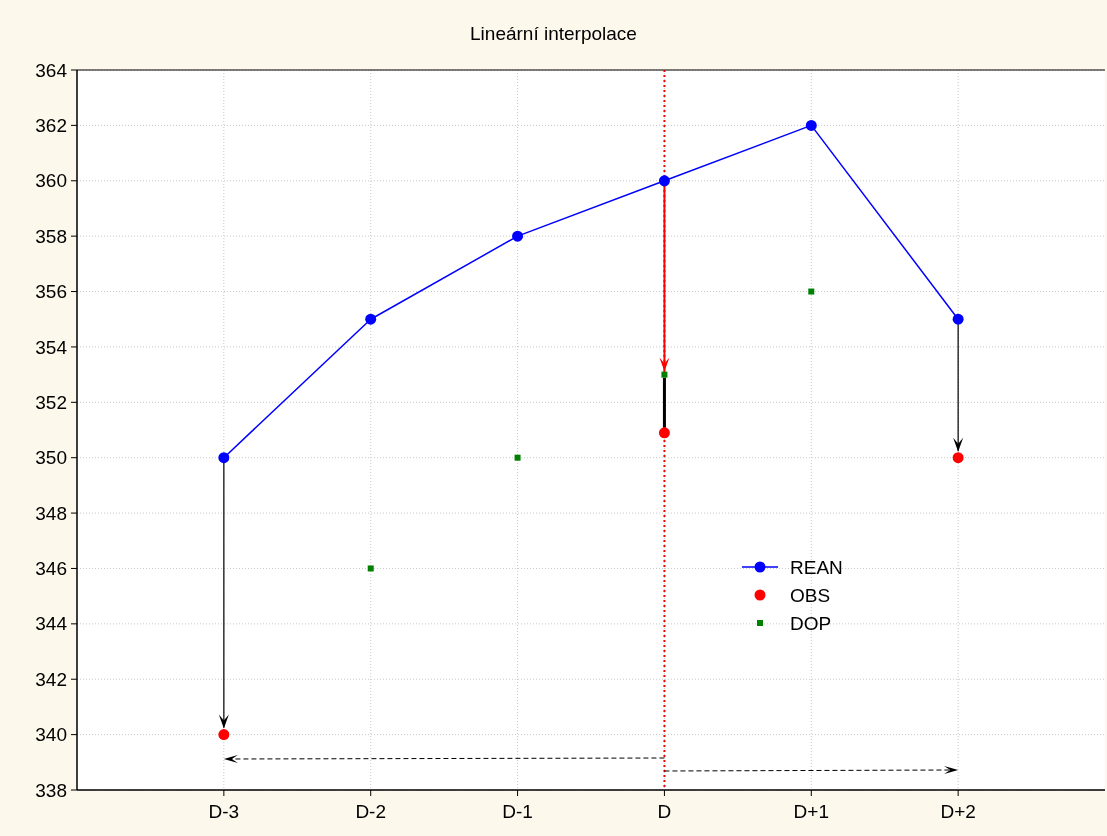 The height and width of the screenshot is (836, 1107). What do you see at coordinates (811, 811) in the screenshot?
I see `x-tick-label: D+1` at bounding box center [811, 811].